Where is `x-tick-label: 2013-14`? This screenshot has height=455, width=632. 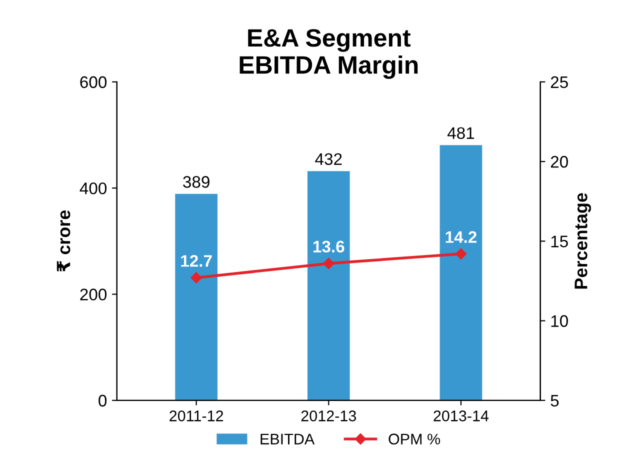 x-tick-label: 2013-14 is located at coordinates (461, 416).